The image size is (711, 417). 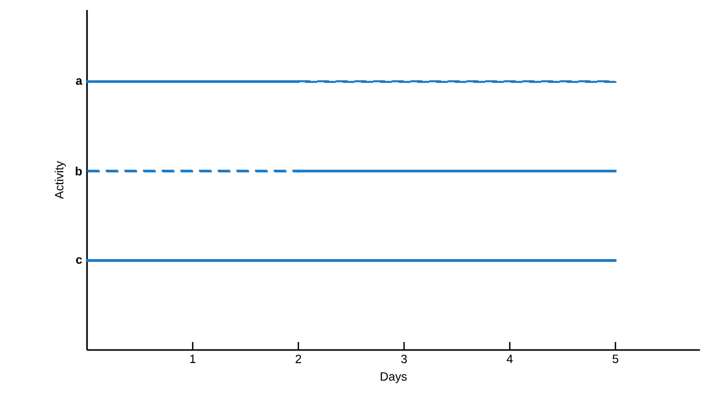 What do you see at coordinates (509, 358) in the screenshot?
I see `x-tick-label: 4` at bounding box center [509, 358].